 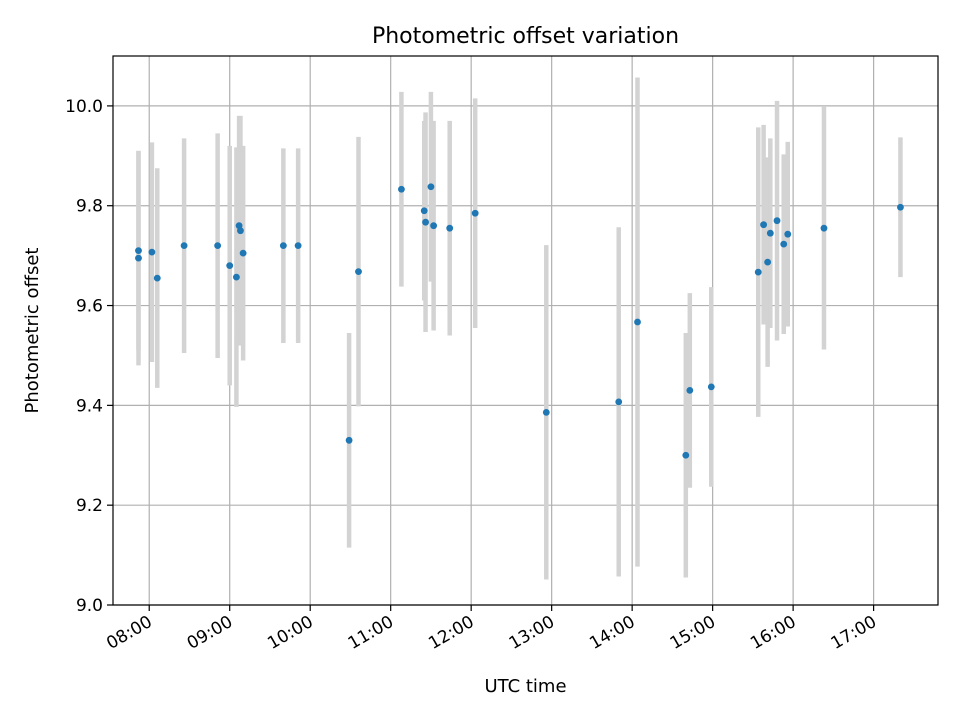 What do you see at coordinates (854, 633) in the screenshot?
I see `x-tick-label: 17:00` at bounding box center [854, 633].